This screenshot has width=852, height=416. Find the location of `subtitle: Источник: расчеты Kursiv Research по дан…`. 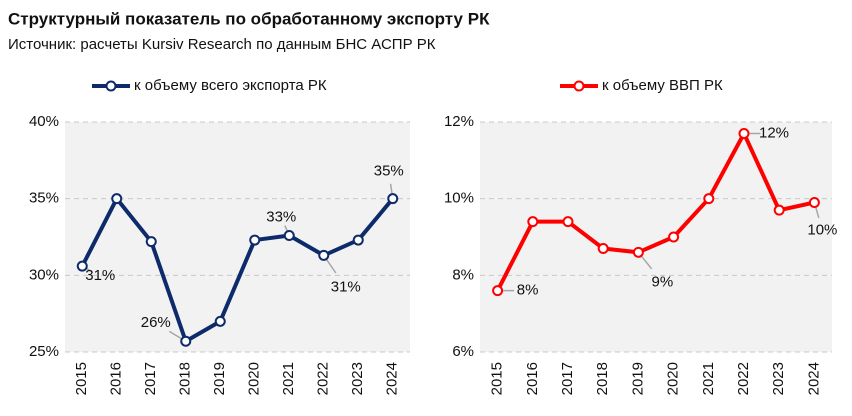

subtitle: Источник: расчеты Kursiv Research по дан… is located at coordinates (222, 44).